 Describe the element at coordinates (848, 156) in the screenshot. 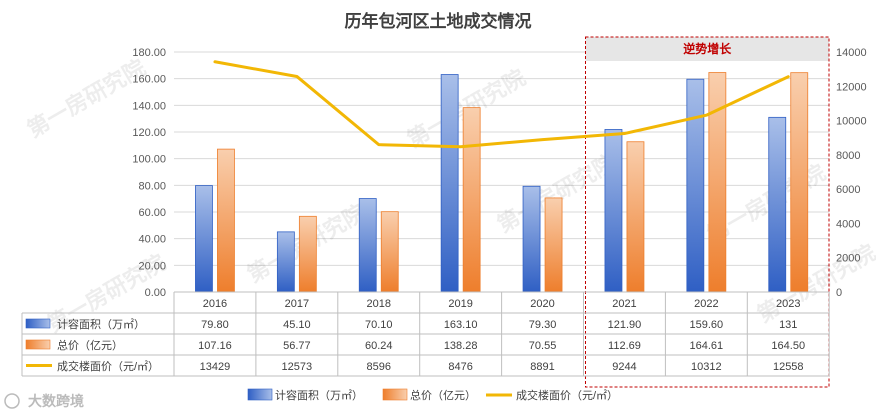

I see `y-right-tick: 8000` at that location.